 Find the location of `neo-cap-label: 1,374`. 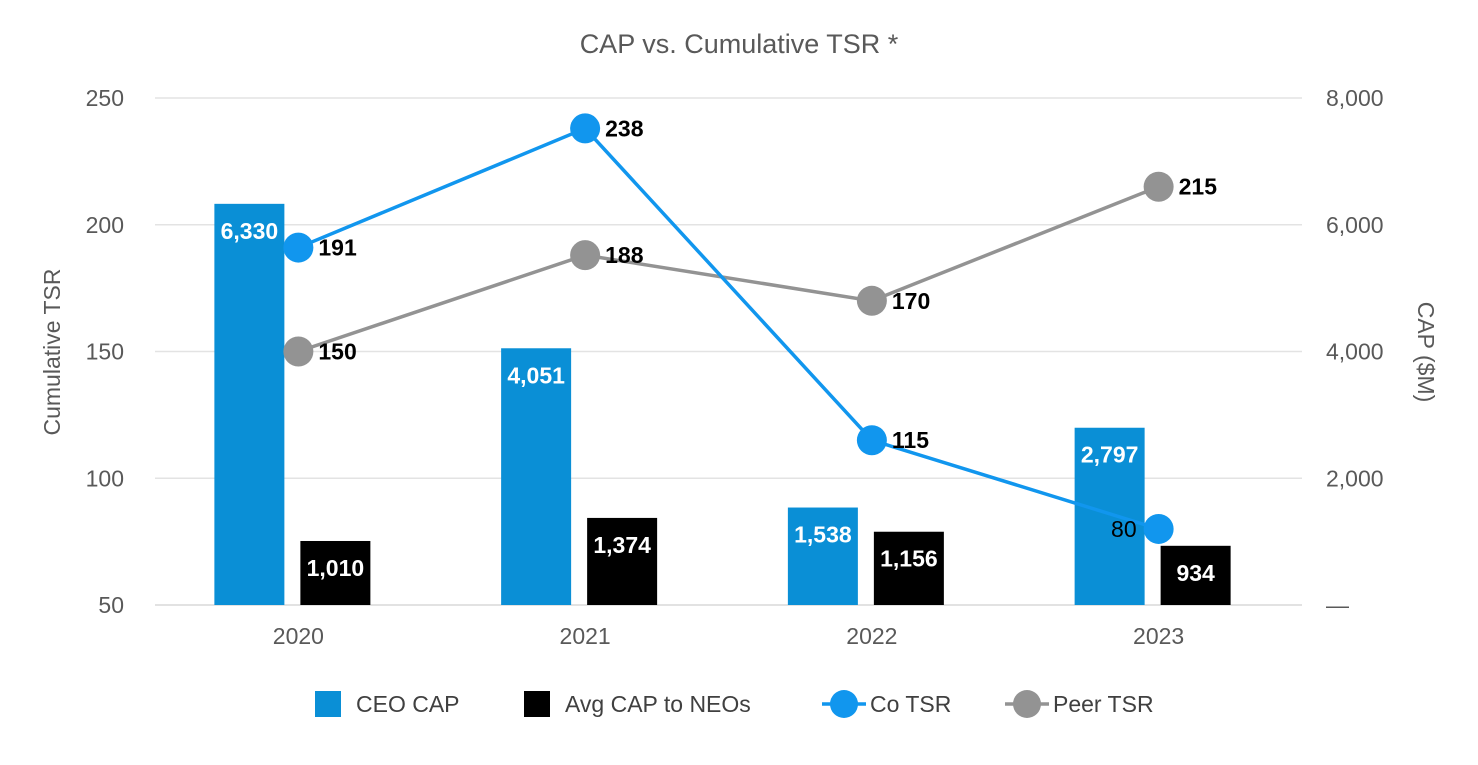

neo-cap-label: 1,374 is located at coordinates (622, 545).